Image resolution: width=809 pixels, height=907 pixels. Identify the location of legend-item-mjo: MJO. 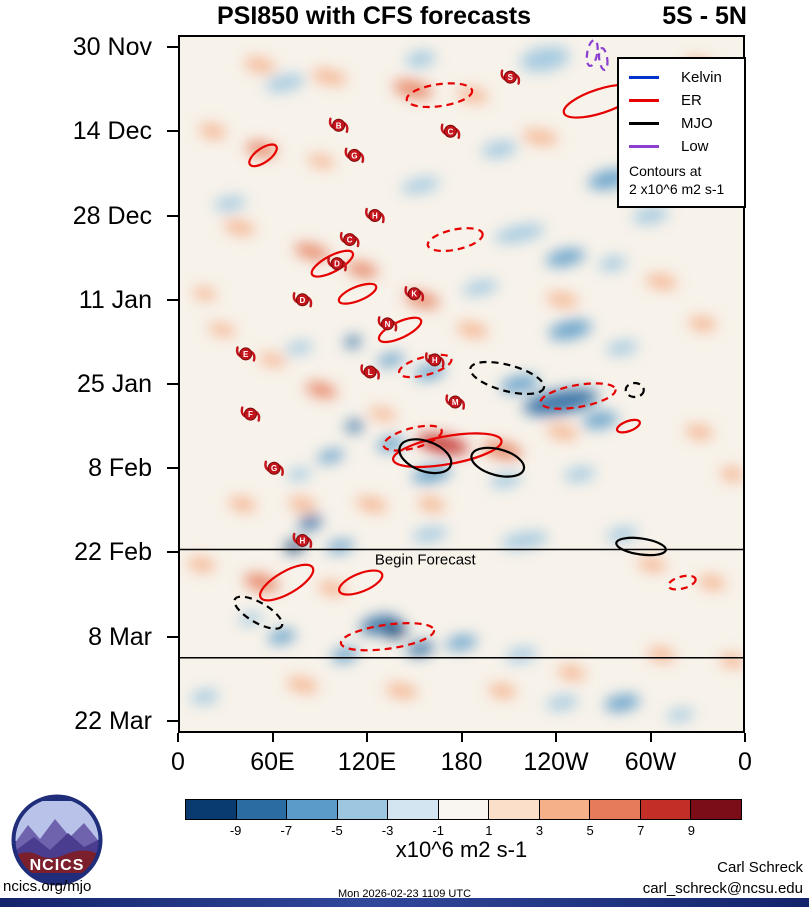
(682, 123).